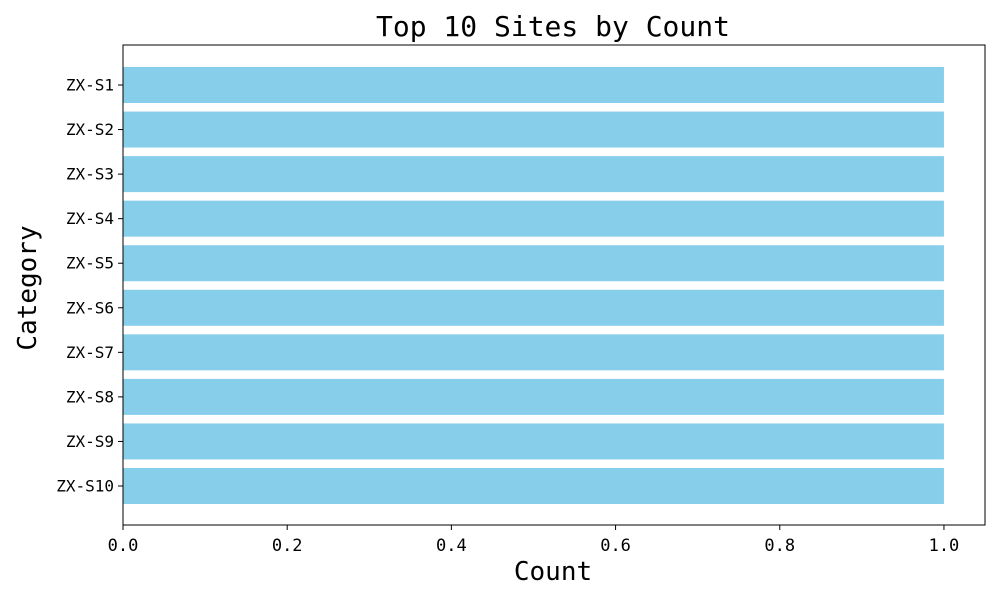 This screenshot has width=1000, height=600. Describe the element at coordinates (90, 441) in the screenshot. I see `y-tick-label: ZX-S9` at that location.